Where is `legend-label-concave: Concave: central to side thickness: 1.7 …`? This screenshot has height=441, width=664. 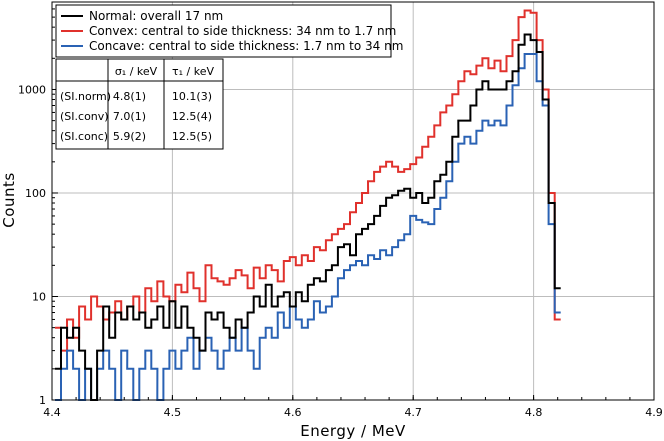
legend-label-concave: Concave: central to side thickness: 1.7 … is located at coordinates (246, 46).